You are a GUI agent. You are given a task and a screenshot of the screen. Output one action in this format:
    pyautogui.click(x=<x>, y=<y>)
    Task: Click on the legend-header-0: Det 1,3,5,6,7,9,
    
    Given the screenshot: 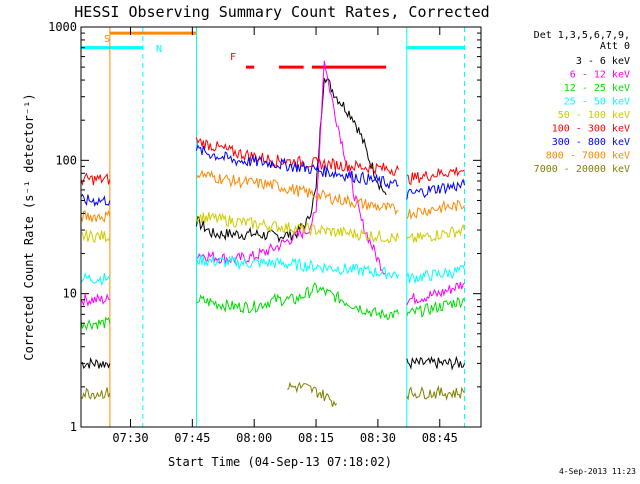 What is the action you would take?
    pyautogui.click(x=582, y=35)
    